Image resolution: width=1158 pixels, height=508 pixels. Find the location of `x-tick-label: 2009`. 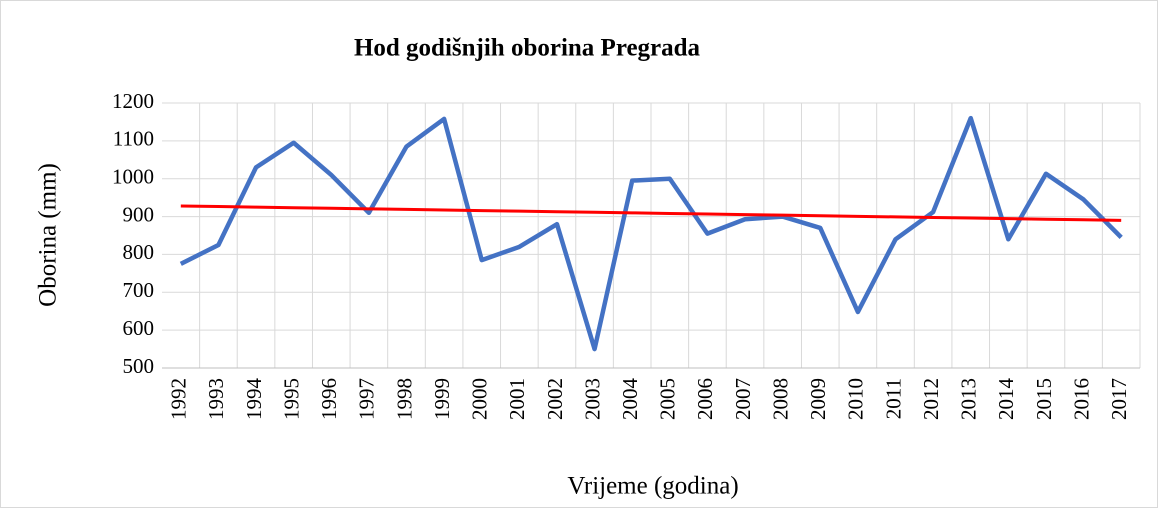

x-tick-label: 2009 is located at coordinates (818, 399).